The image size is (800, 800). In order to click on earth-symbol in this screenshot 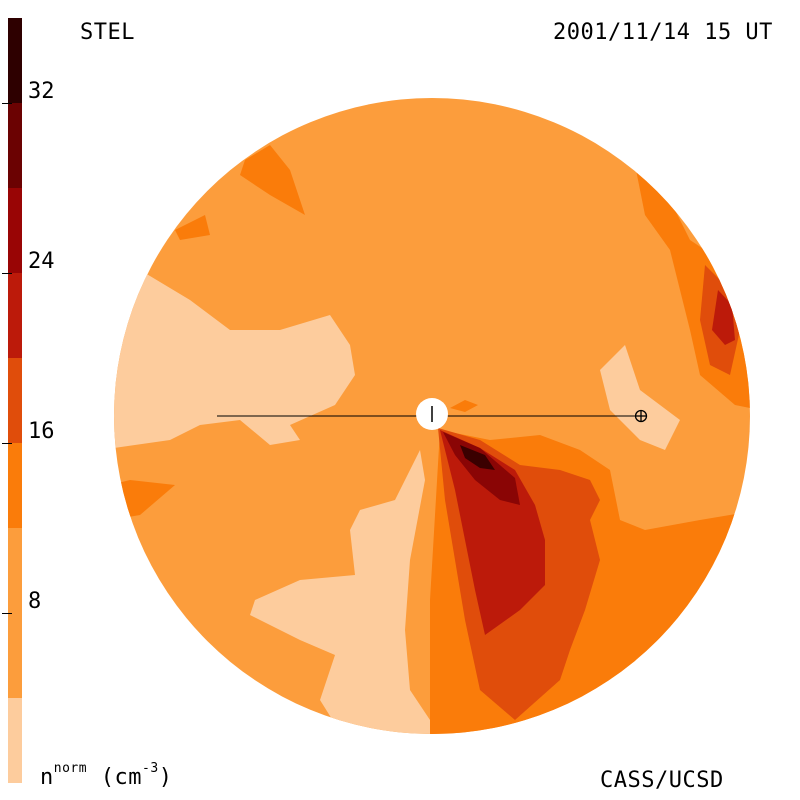, I will do `click(641, 416)`.